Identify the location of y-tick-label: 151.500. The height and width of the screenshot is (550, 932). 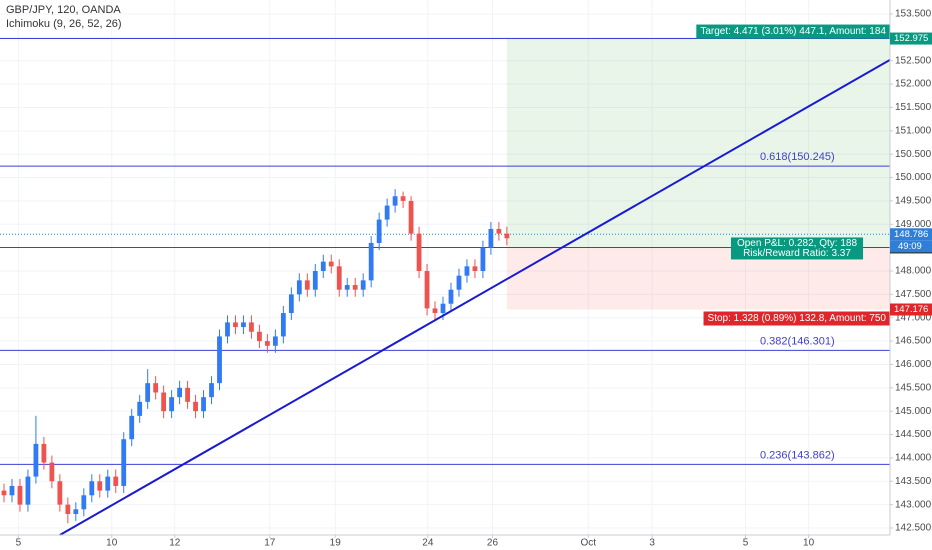
(913, 107).